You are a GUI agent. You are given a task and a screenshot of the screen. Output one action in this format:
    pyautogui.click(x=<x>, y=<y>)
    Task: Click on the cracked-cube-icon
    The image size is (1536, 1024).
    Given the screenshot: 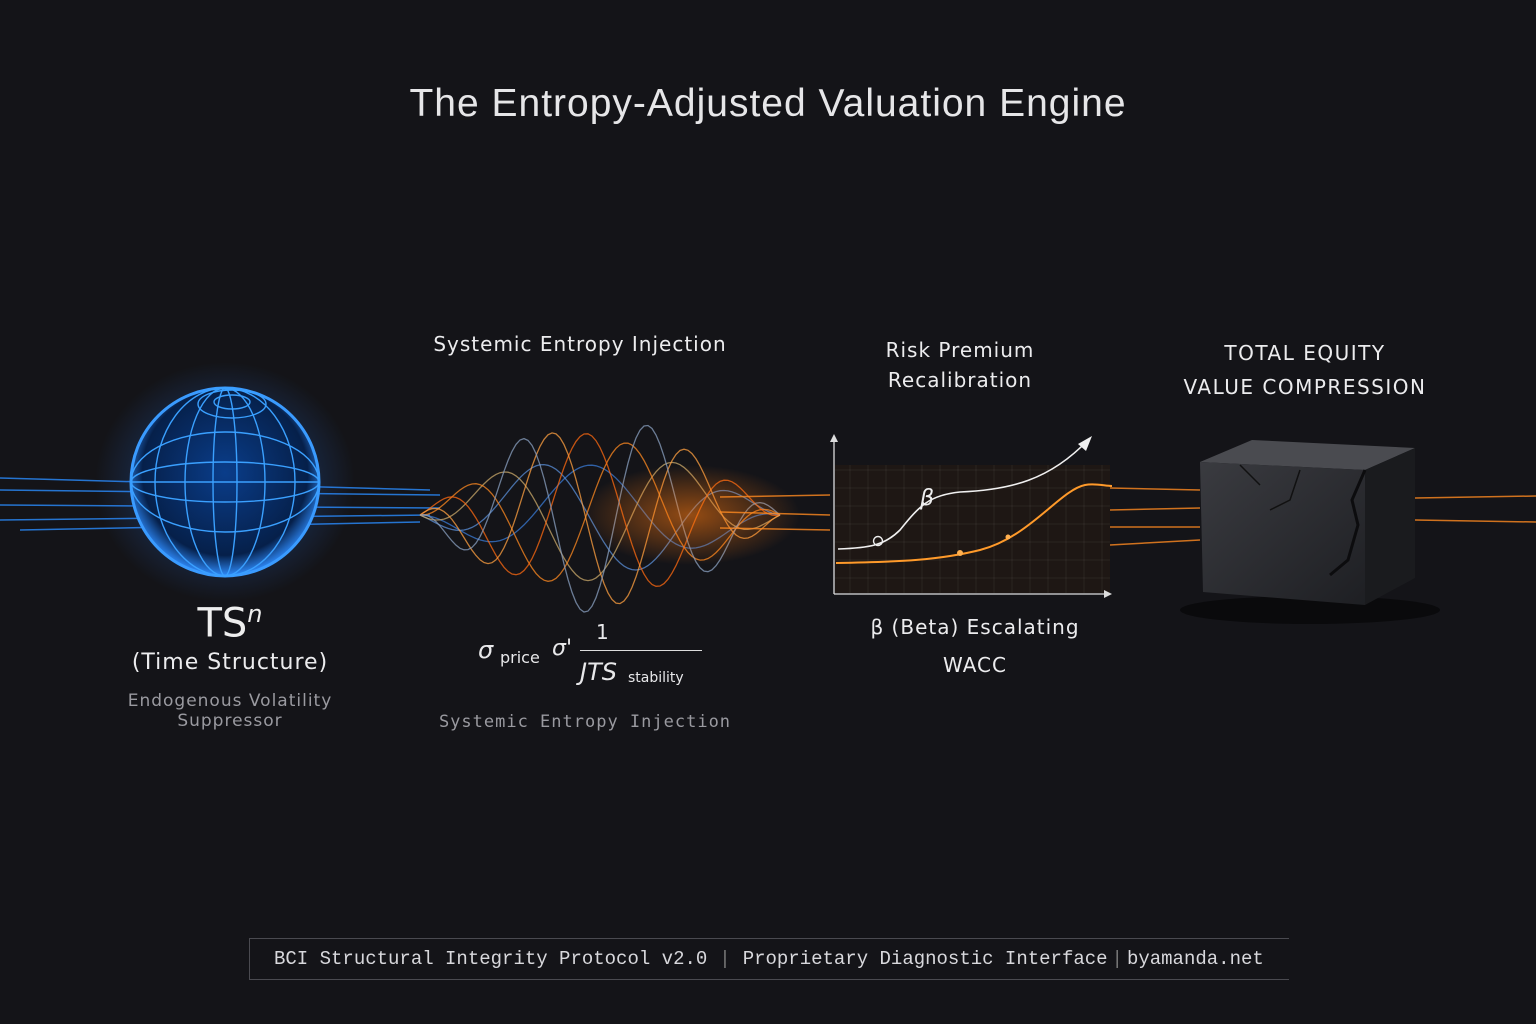 What is the action you would take?
    pyautogui.click(x=1310, y=532)
    